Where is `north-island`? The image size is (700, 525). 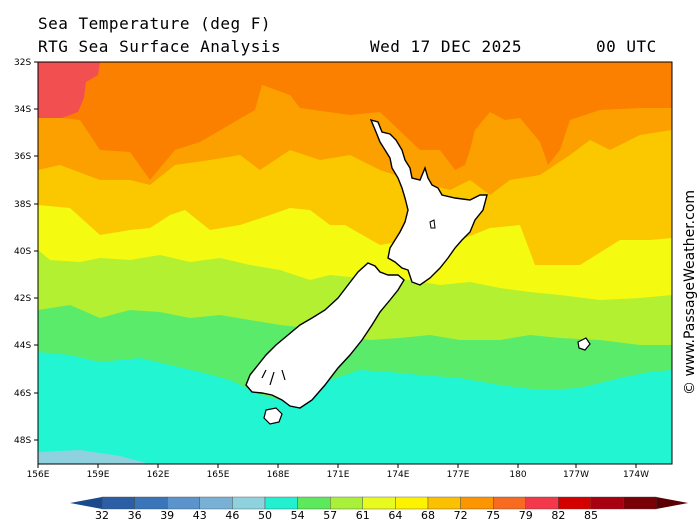
north-island is located at coordinates (428, 202).